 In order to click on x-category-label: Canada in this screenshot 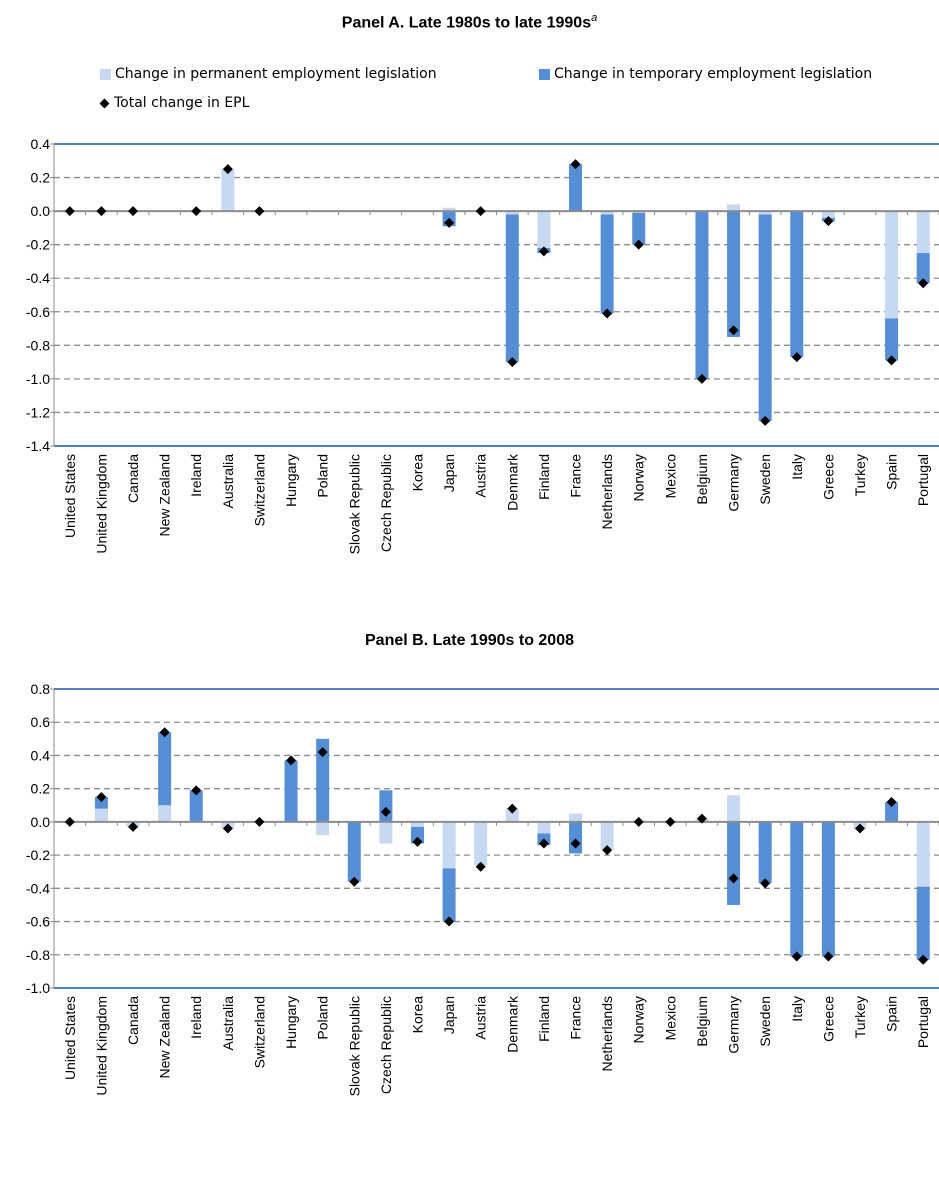, I will do `click(133, 1020)`.